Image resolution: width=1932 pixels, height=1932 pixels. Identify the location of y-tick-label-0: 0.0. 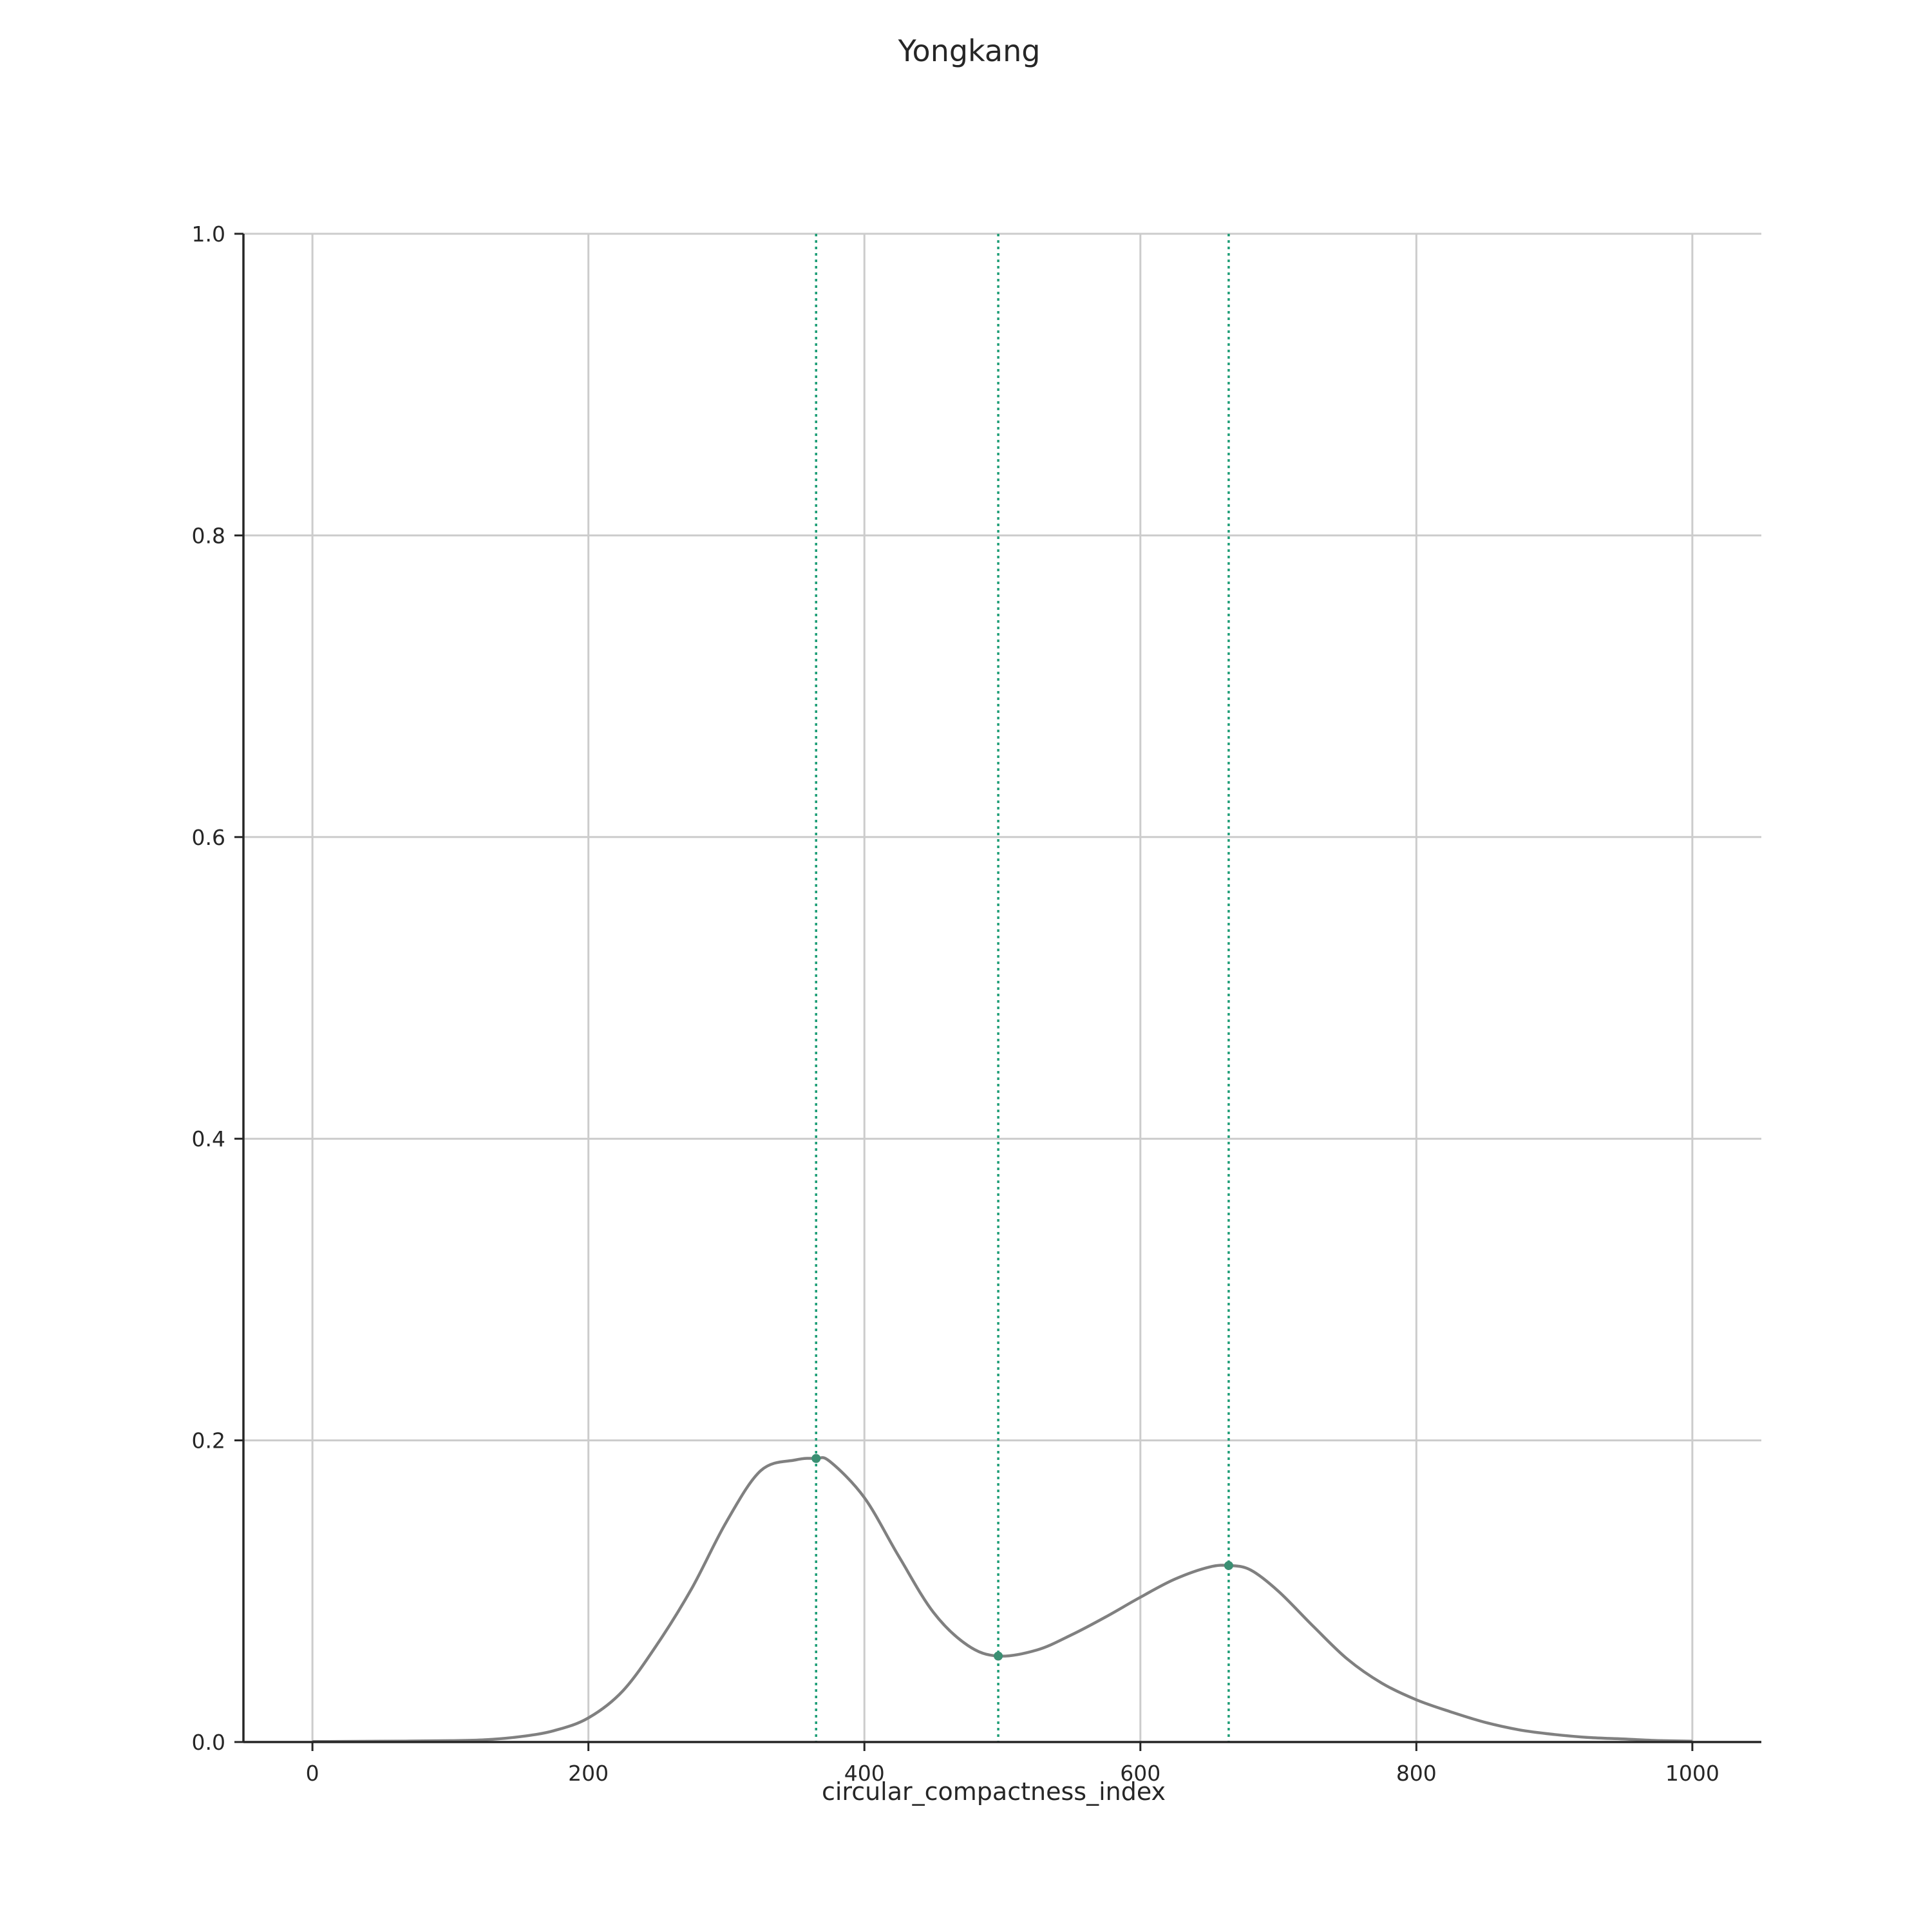
(208, 1742).